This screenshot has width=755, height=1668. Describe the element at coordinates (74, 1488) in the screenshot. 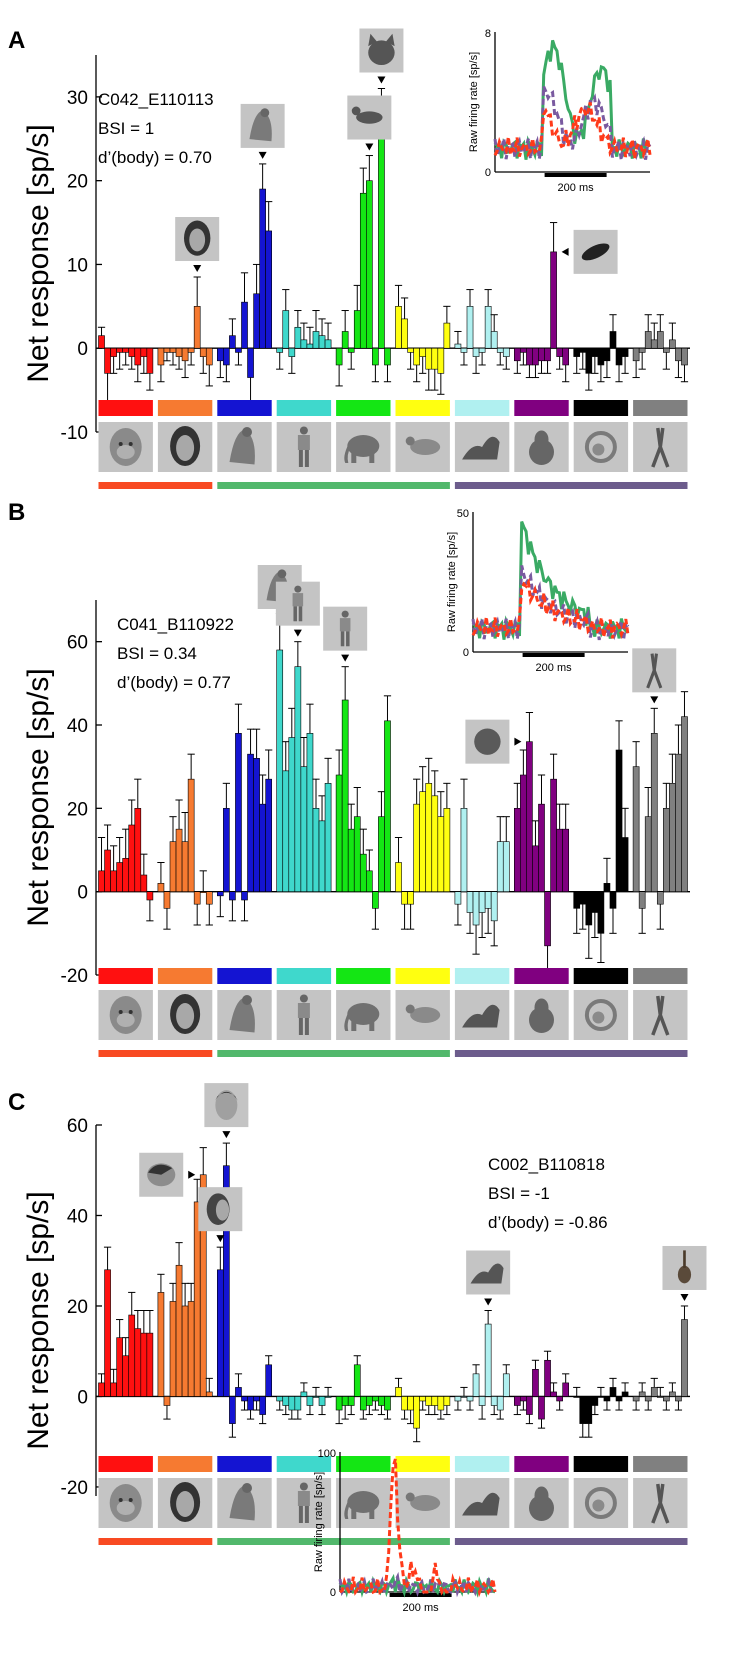

I see `y-tick-label: -20` at that location.